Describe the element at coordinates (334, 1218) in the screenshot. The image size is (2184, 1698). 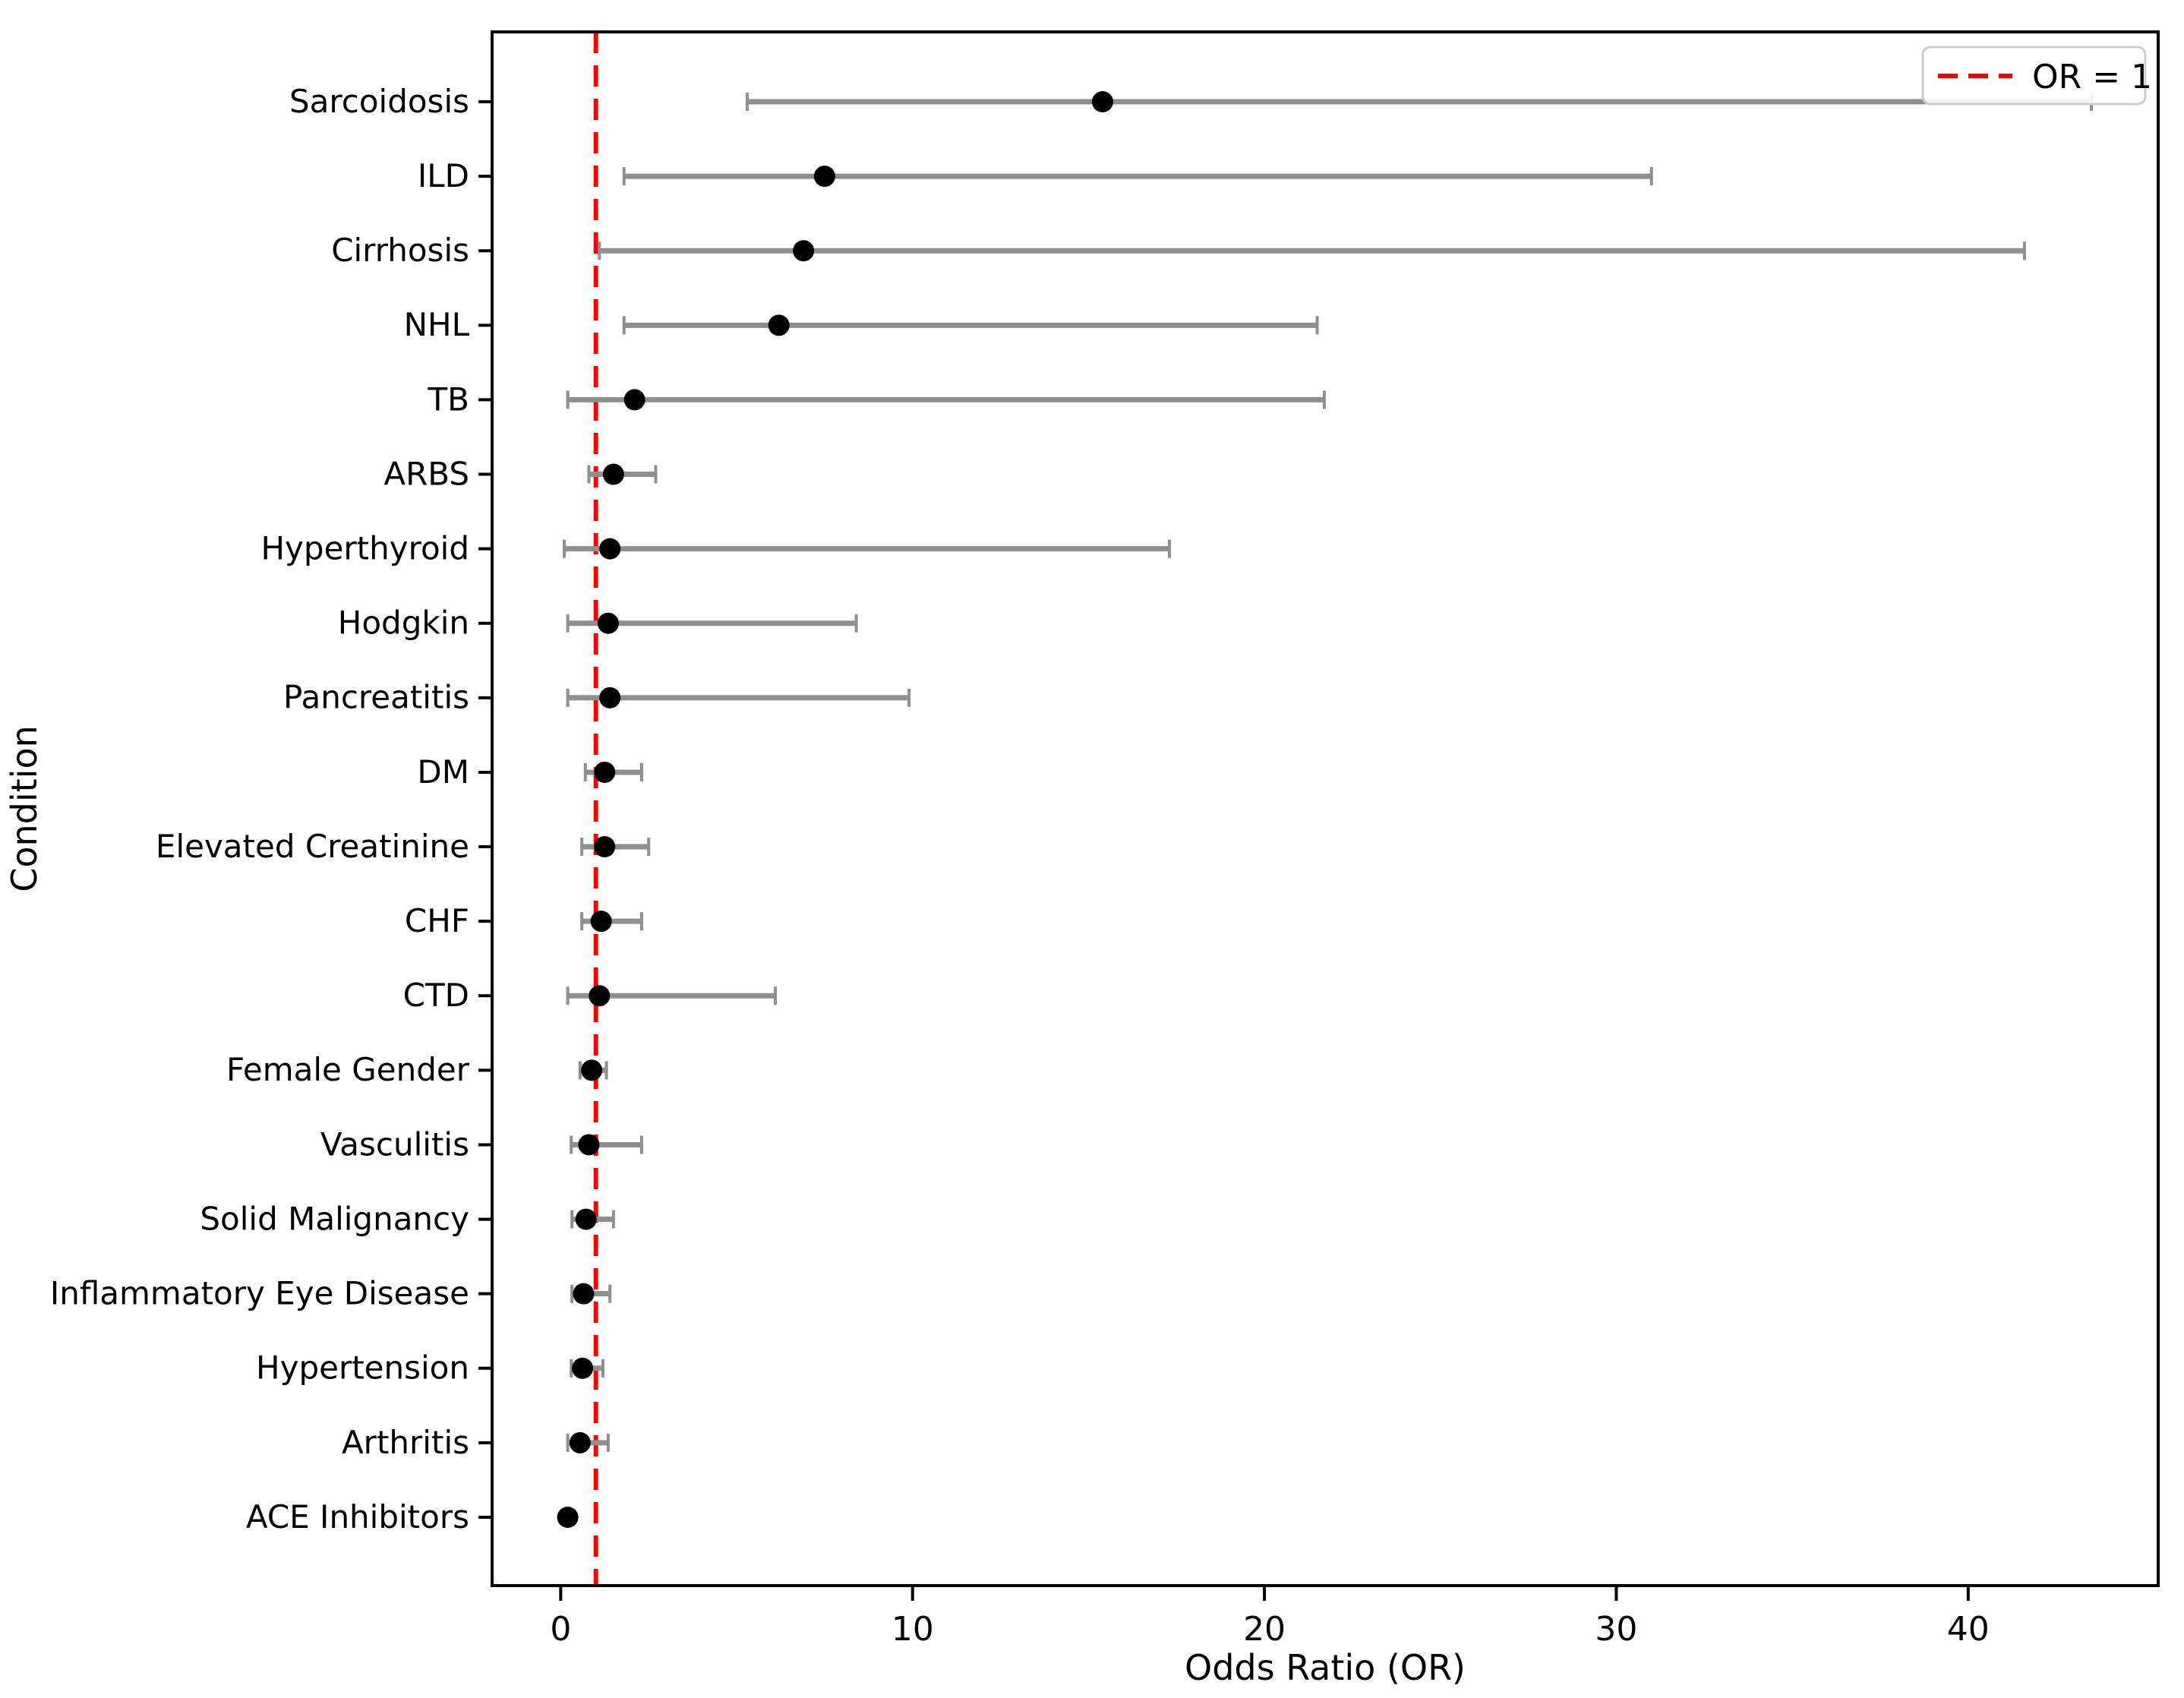
I see `category-label: Solid Malignancy` at that location.